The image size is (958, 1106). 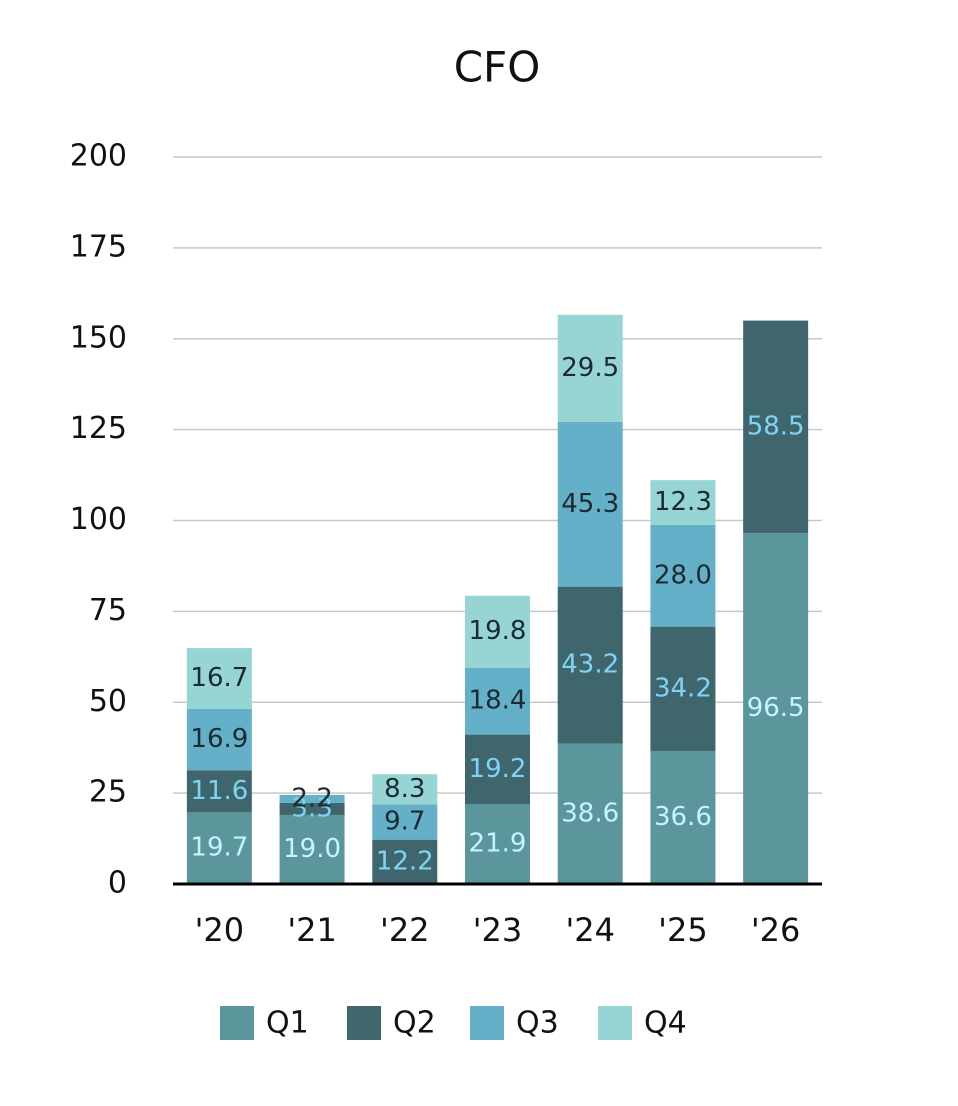 What do you see at coordinates (98, 156) in the screenshot?
I see `y-tick-label: 200` at bounding box center [98, 156].